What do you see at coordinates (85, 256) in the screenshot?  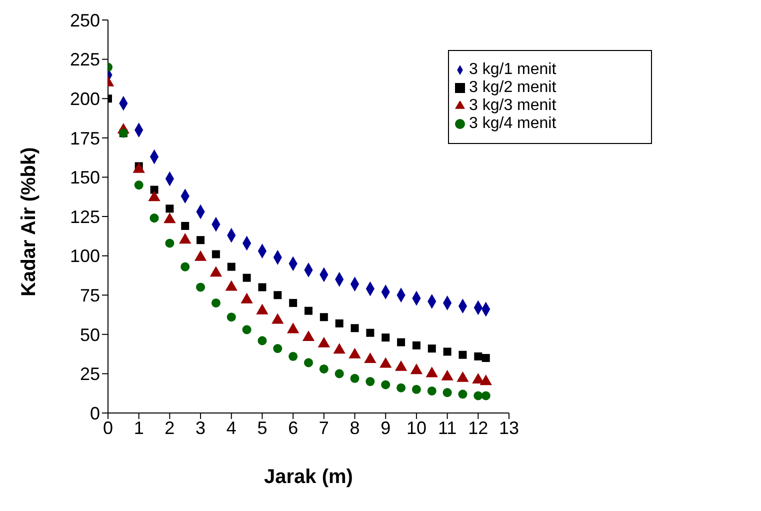 I see `y-tick-label: 100` at bounding box center [85, 256].